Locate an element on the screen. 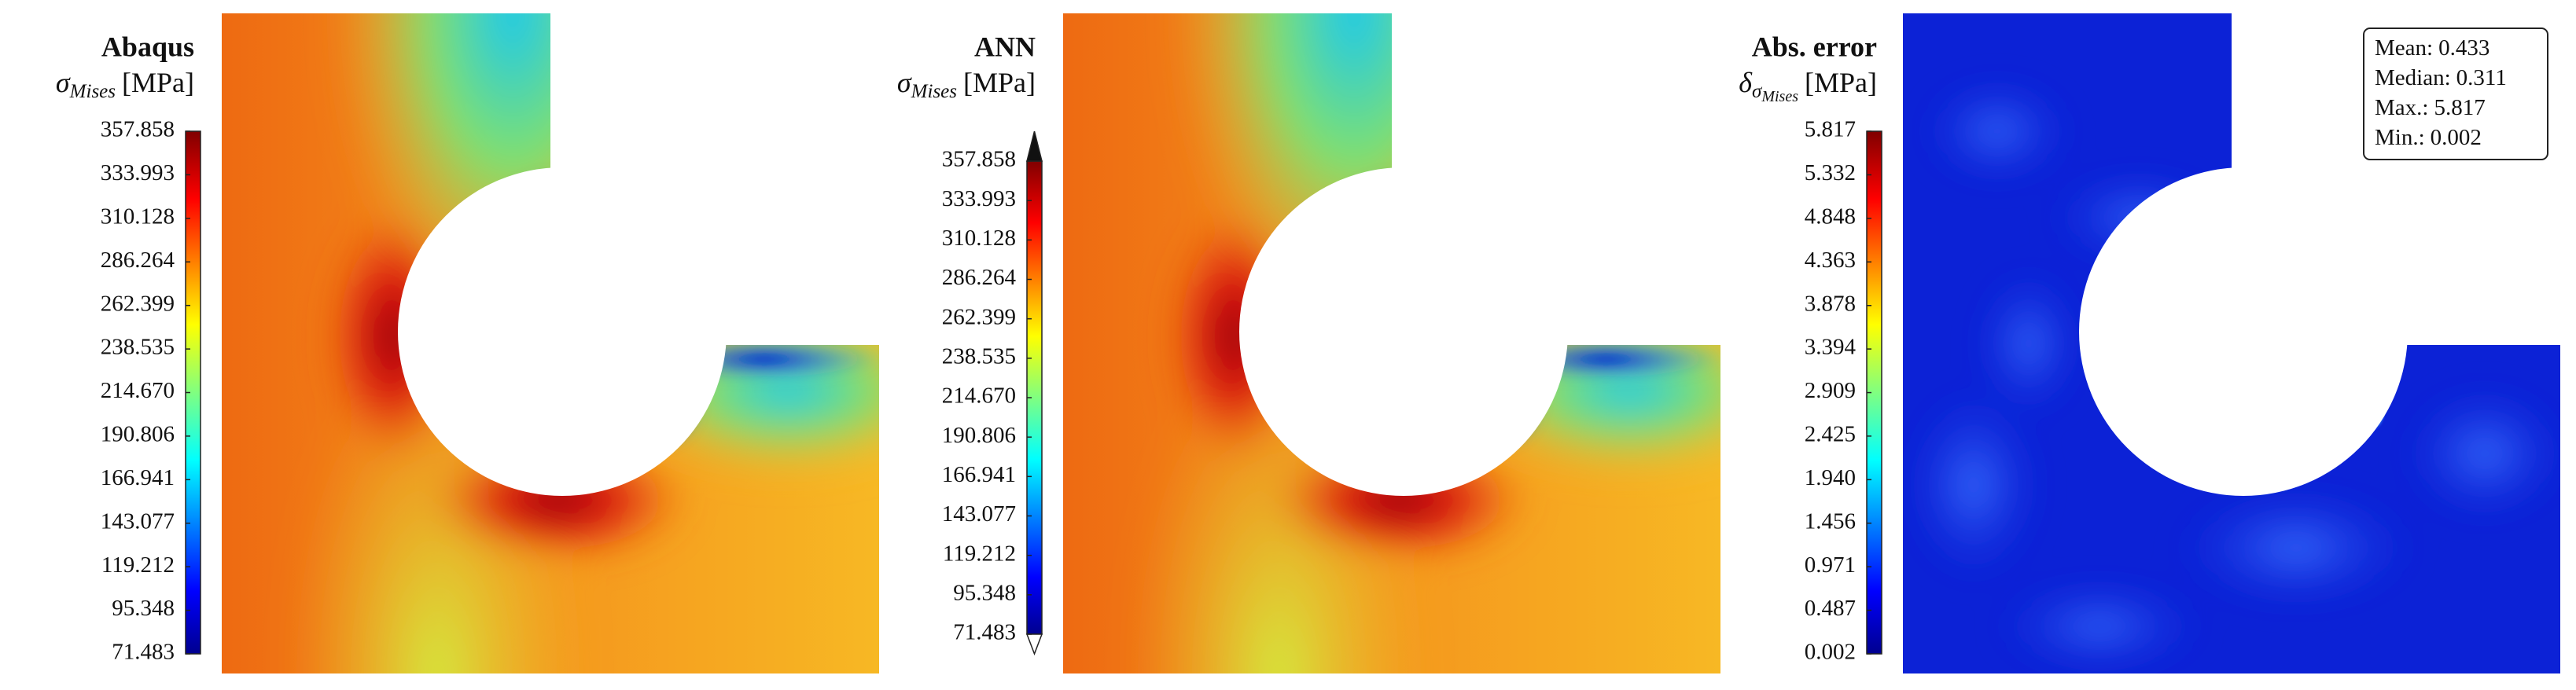  stat: Median: 0.311 is located at coordinates (2441, 77).